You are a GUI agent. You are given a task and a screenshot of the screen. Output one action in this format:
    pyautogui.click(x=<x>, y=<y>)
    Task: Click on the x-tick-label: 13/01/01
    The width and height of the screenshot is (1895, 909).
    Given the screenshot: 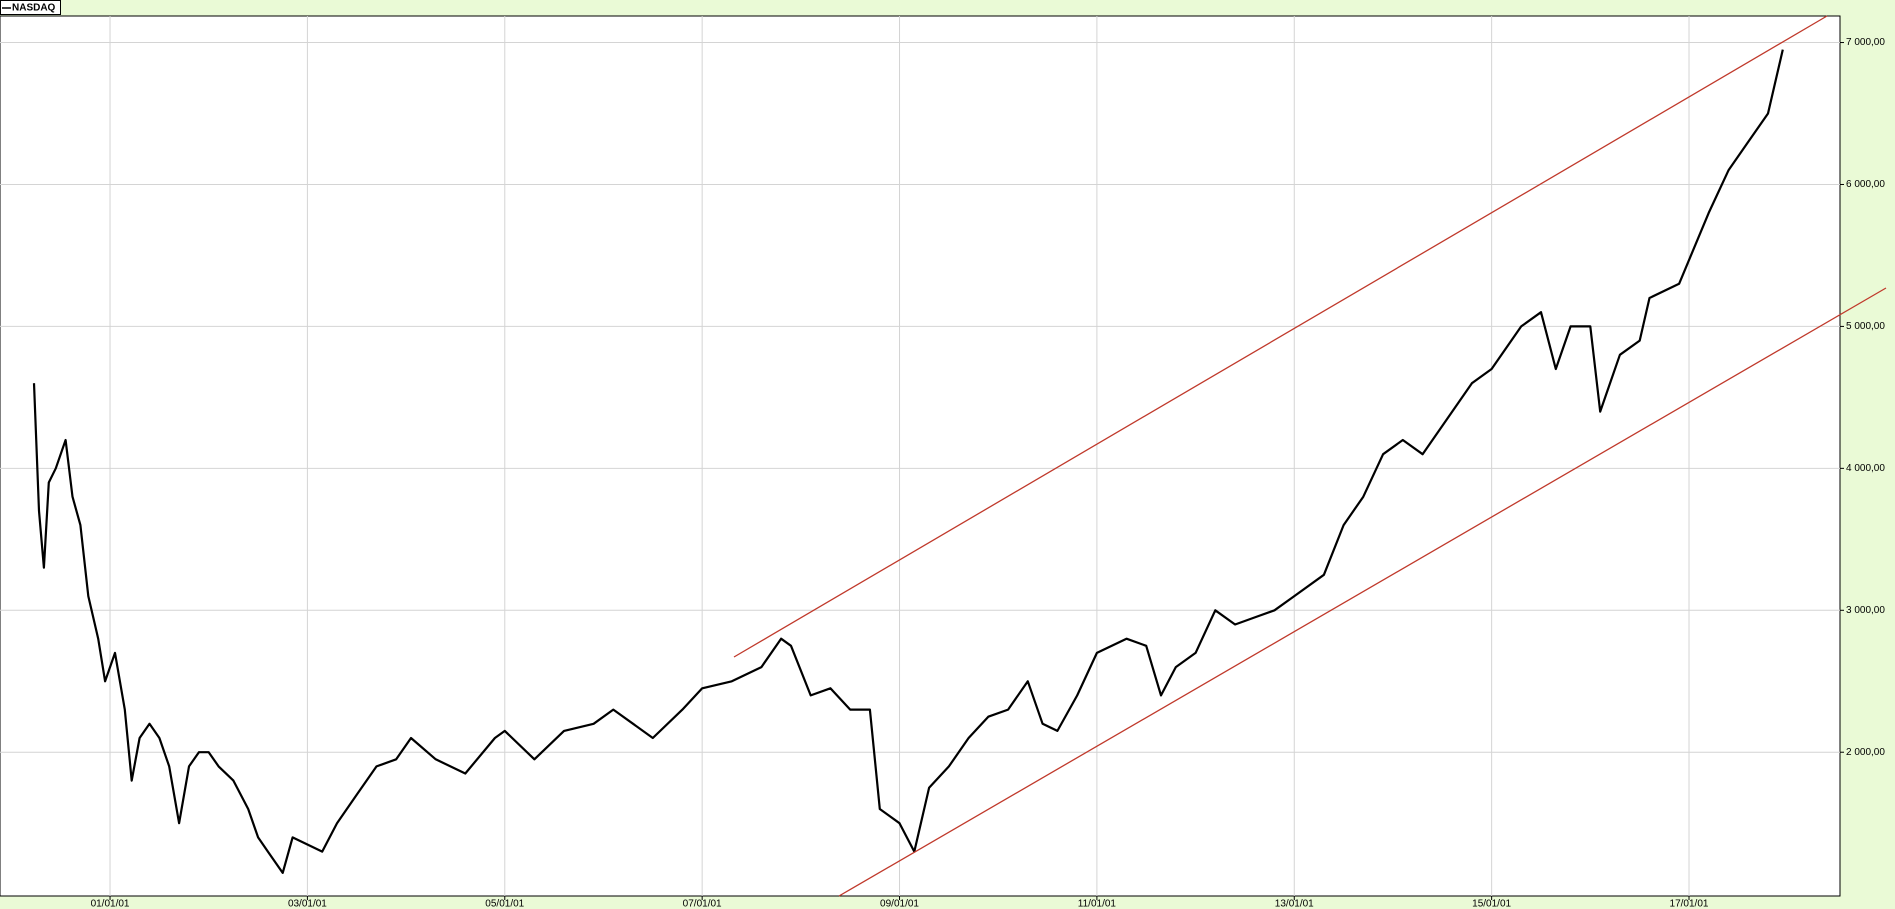 What is the action you would take?
    pyautogui.click(x=1294, y=904)
    